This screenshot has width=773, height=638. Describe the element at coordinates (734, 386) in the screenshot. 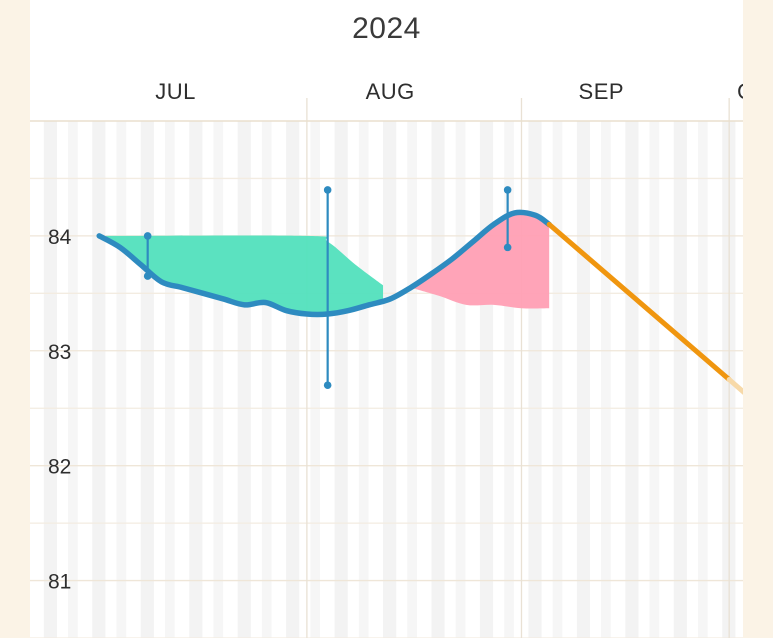

I see `projection-fade` at that location.